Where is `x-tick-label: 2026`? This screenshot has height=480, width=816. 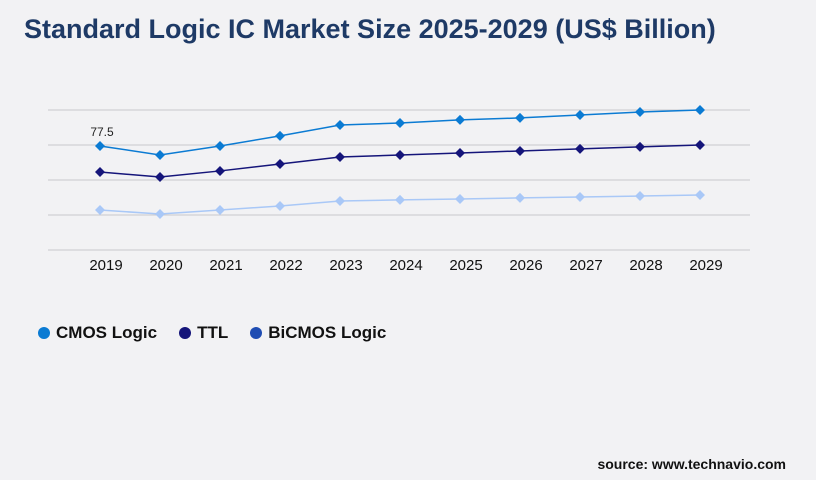 x-tick-label: 2026 is located at coordinates (525, 265).